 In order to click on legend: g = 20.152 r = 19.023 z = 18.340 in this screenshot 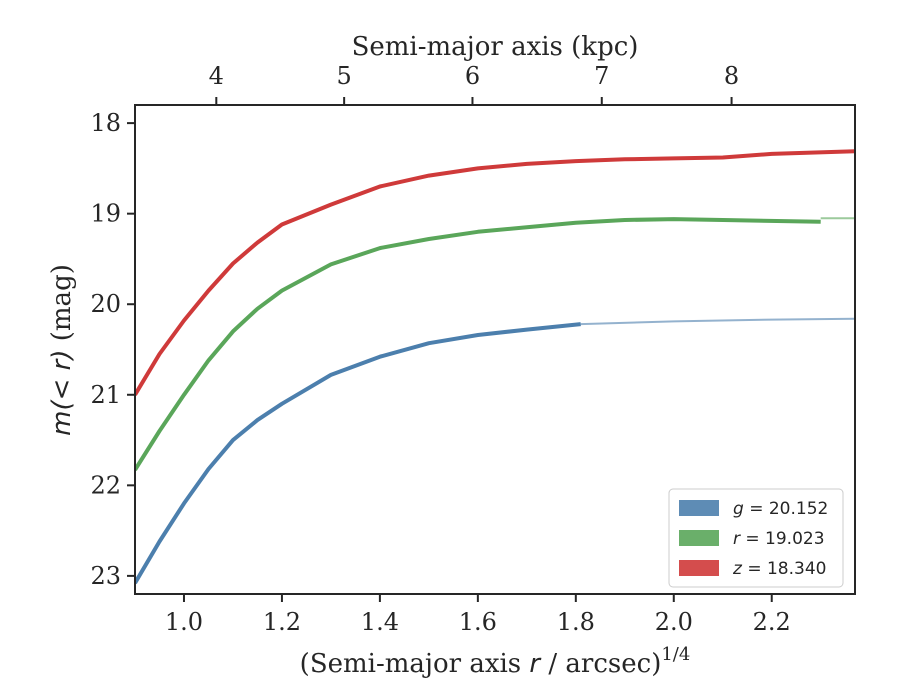, I will do `click(756, 538)`.